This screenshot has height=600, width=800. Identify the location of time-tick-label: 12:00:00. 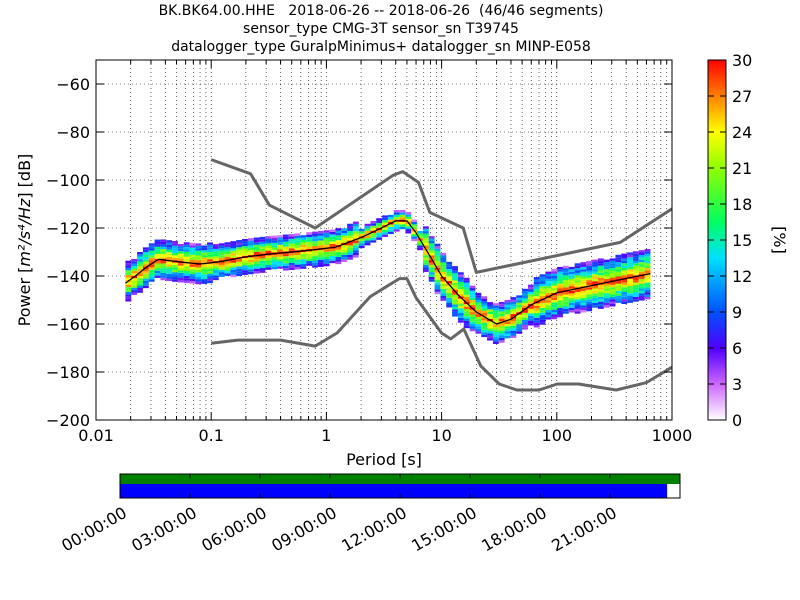
(374, 529).